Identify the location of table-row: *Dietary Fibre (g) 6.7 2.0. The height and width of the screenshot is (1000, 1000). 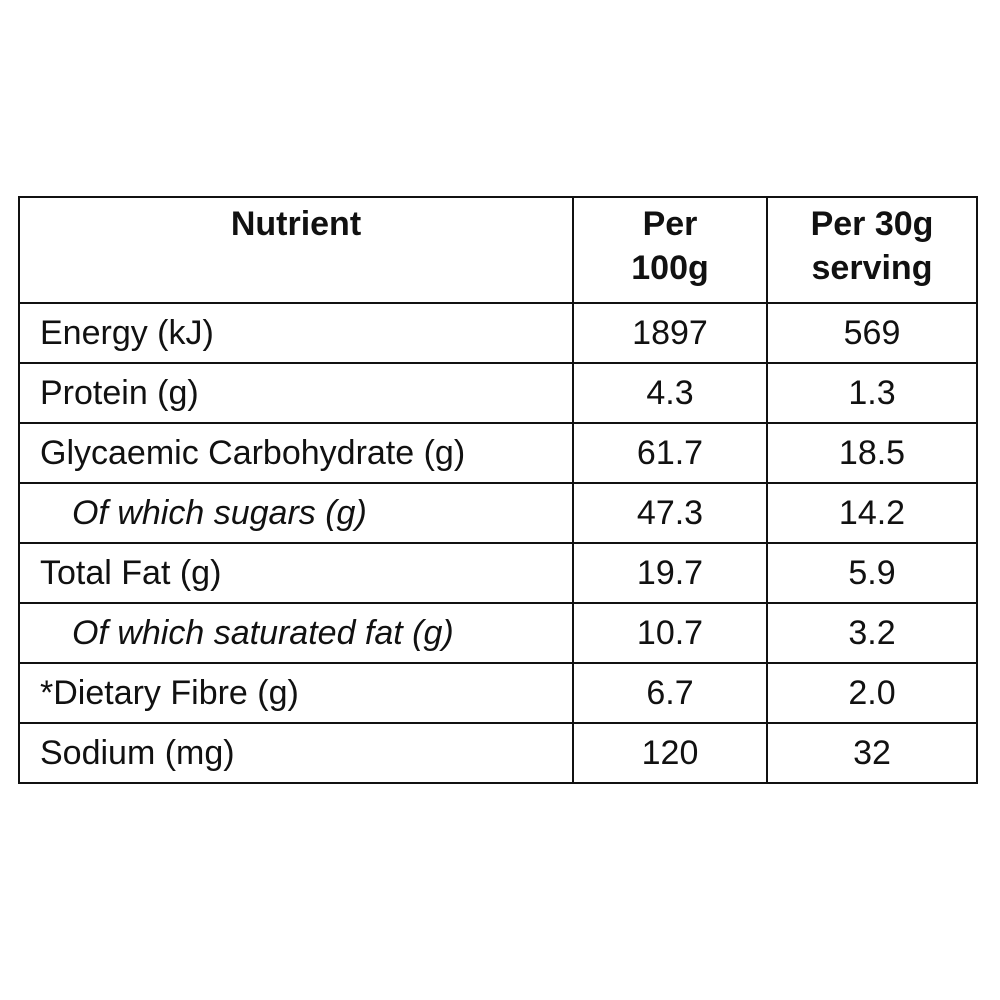
(498, 693).